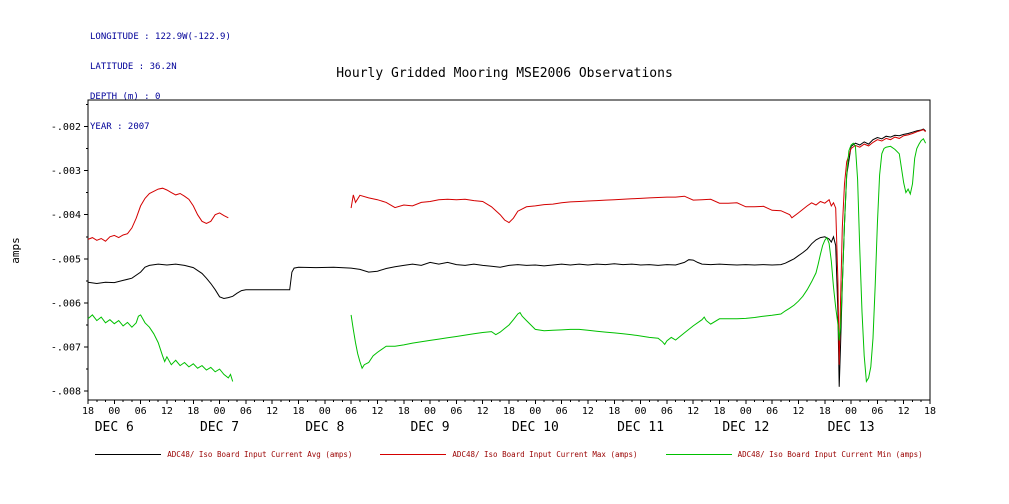  I want to click on metadata-year: YEAR : 2007, so click(120, 127).